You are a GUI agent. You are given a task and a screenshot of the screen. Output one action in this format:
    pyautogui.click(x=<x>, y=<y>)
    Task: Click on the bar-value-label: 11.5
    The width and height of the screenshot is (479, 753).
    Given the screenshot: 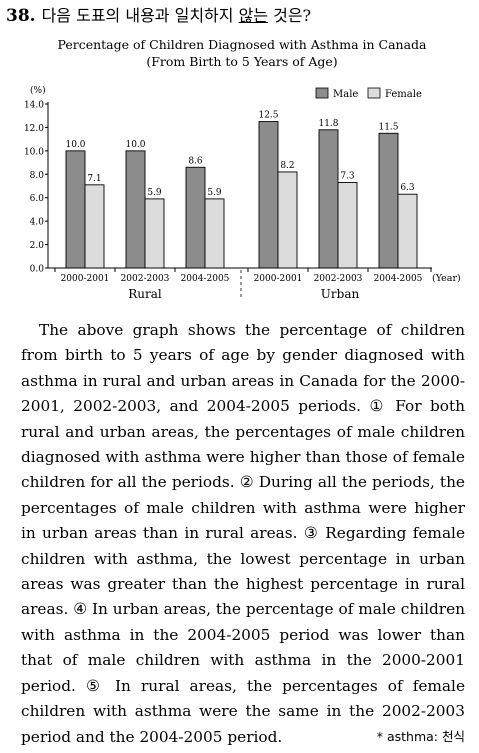 What is the action you would take?
    pyautogui.click(x=388, y=127)
    